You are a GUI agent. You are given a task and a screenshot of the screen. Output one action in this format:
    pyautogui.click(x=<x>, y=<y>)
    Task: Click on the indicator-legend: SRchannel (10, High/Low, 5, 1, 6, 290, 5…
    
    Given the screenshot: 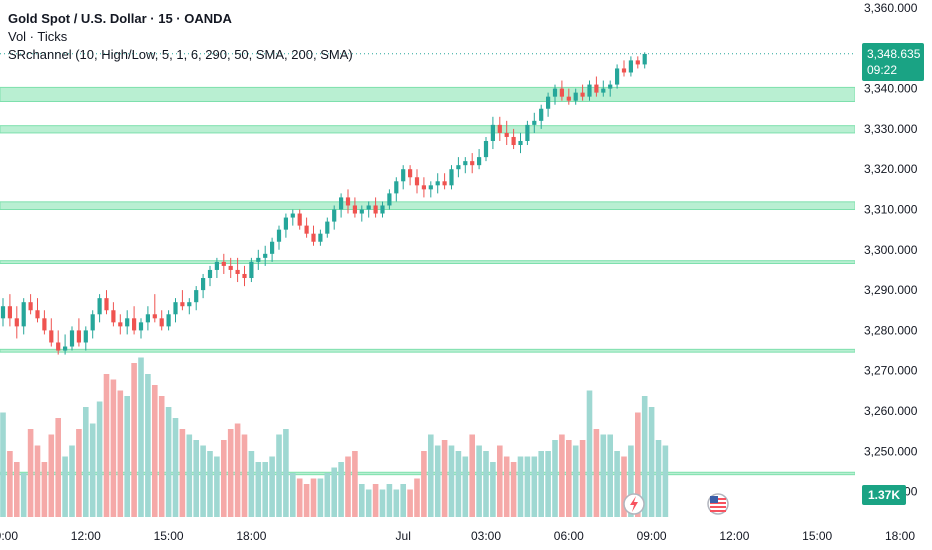 What is the action you would take?
    pyautogui.click(x=180, y=54)
    